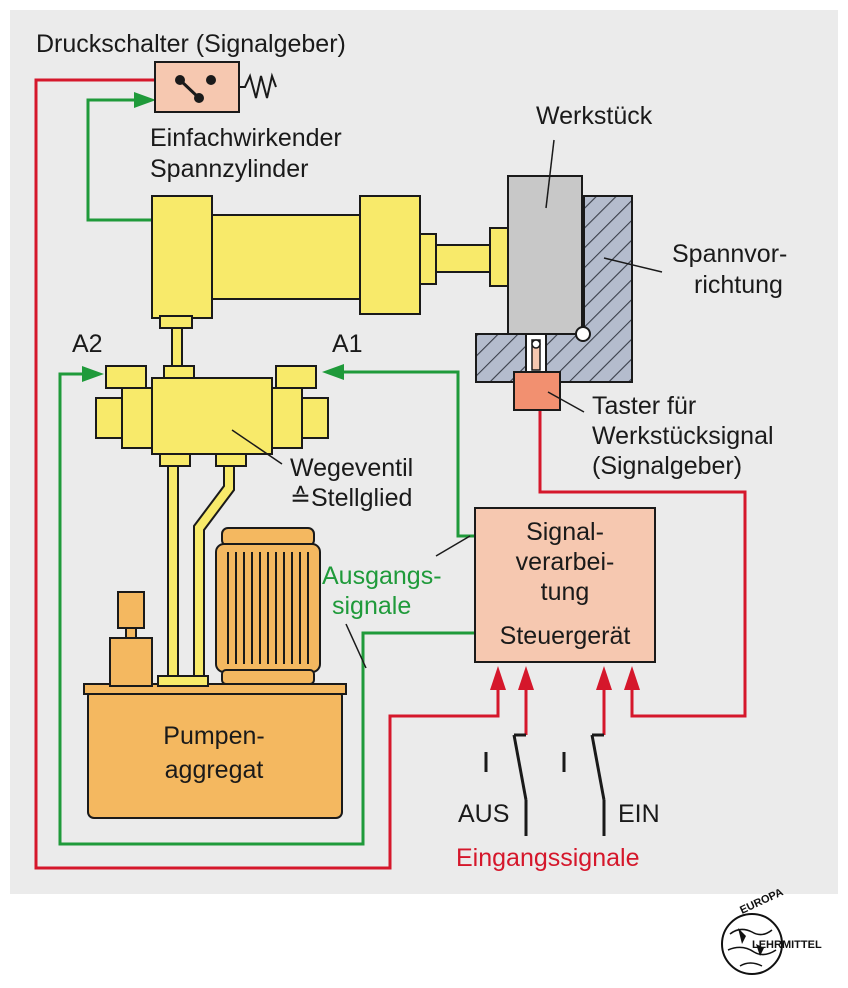 The height and width of the screenshot is (988, 848). I want to click on workpiece, so click(549, 258).